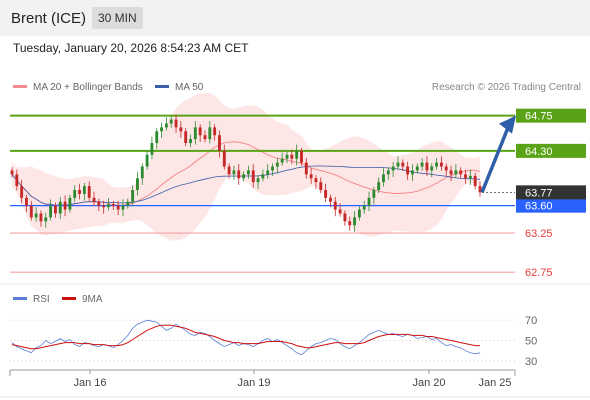 The image size is (590, 400). What do you see at coordinates (531, 342) in the screenshot?
I see `rsi-tick-label-1: 50` at bounding box center [531, 342].